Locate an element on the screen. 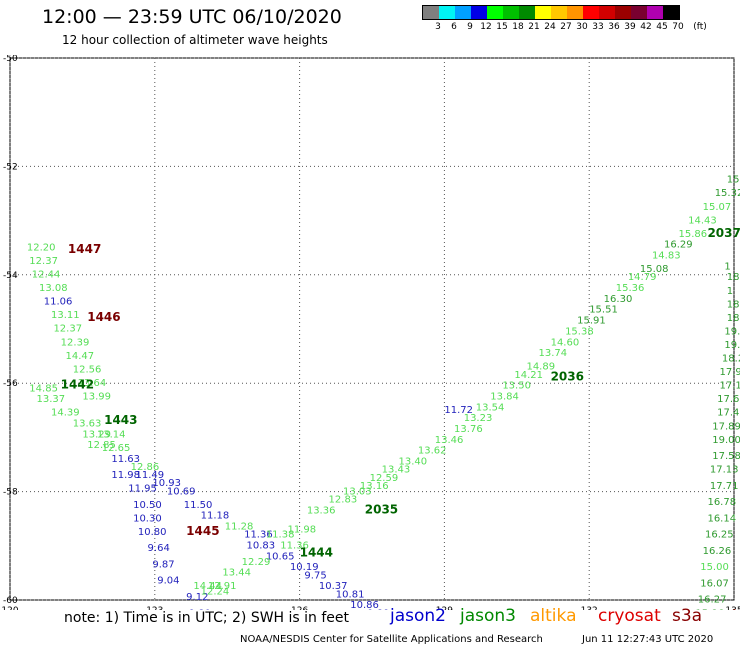  legend-label: 6 is located at coordinates (454, 27).